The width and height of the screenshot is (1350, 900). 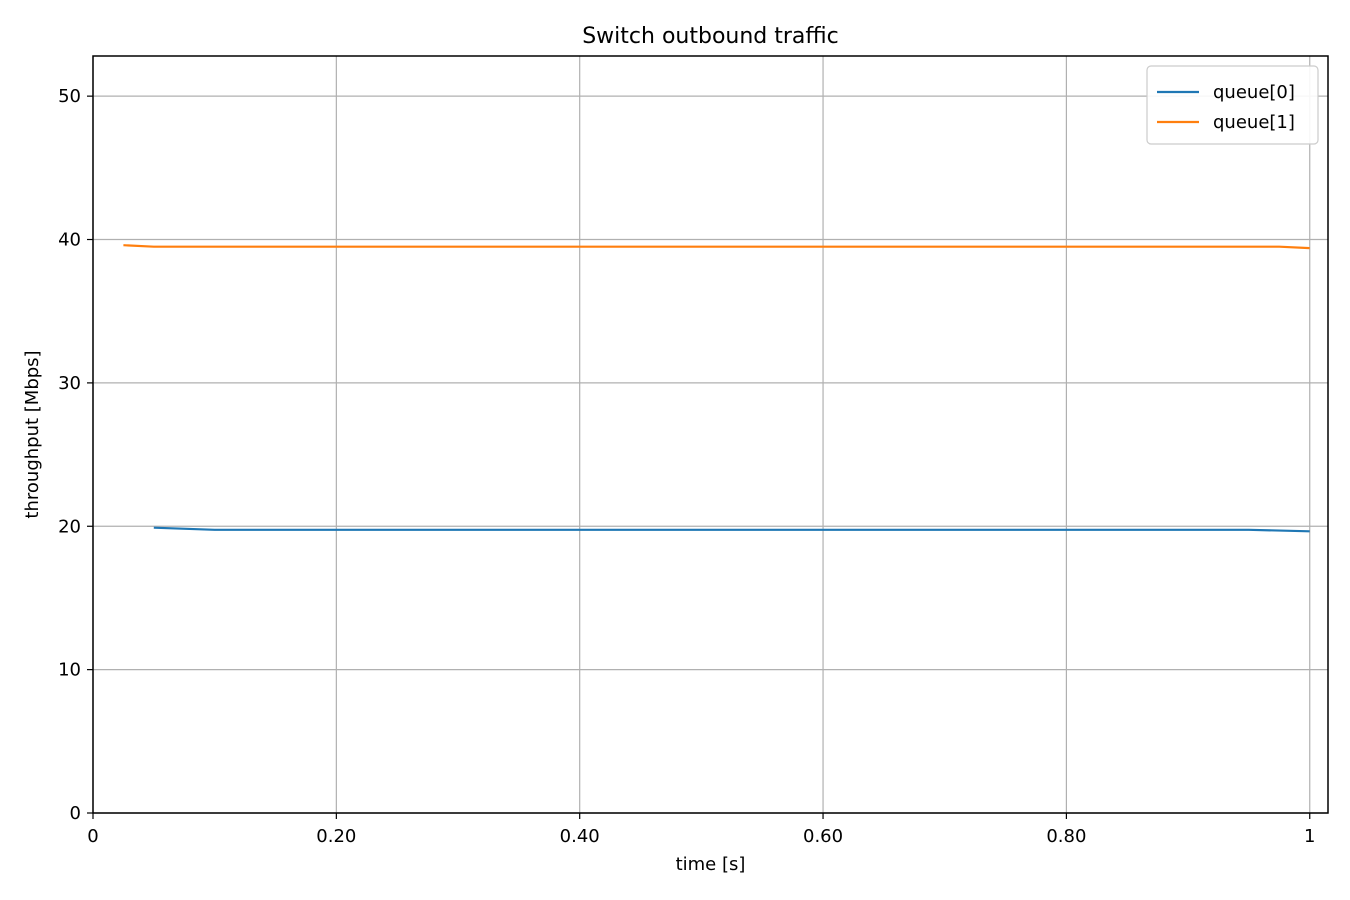 What do you see at coordinates (69, 240) in the screenshot?
I see `y-tick-label: 40` at bounding box center [69, 240].